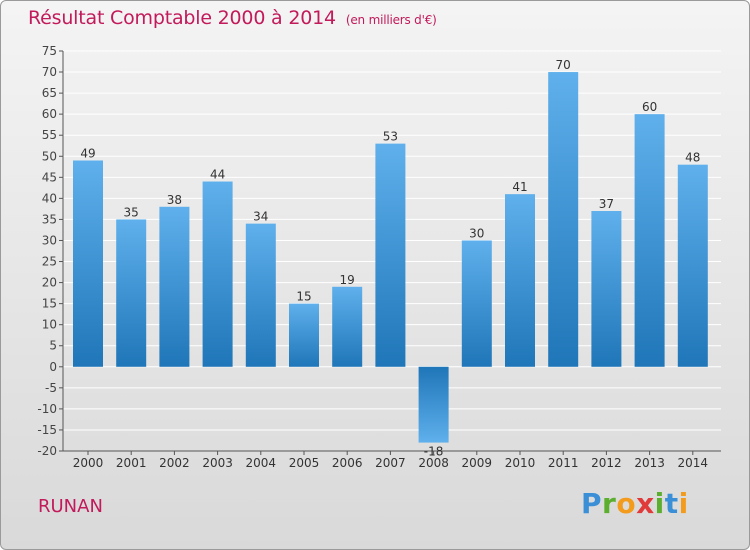 Image resolution: width=750 pixels, height=550 pixels. Describe the element at coordinates (53, 367) in the screenshot. I see `y-tick-label: 0` at that location.